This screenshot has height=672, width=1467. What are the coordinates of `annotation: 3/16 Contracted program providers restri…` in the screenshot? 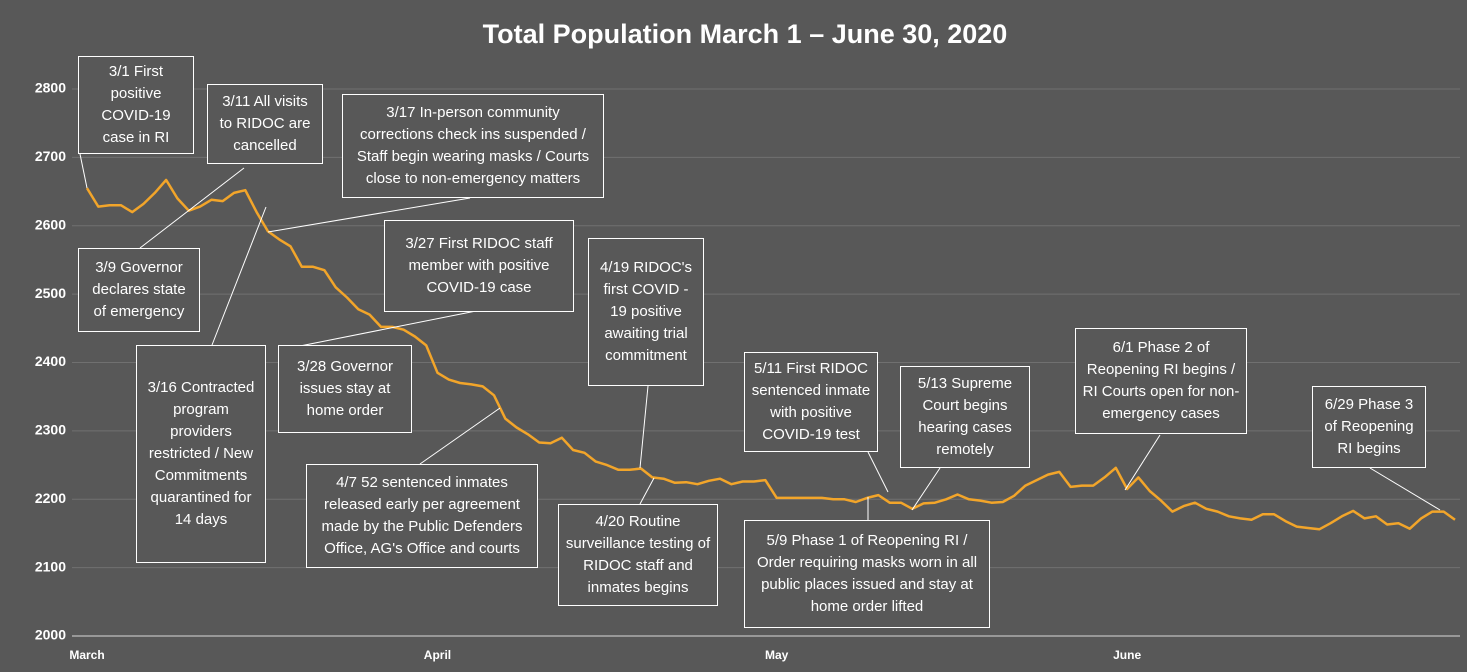 It's located at (201, 454).